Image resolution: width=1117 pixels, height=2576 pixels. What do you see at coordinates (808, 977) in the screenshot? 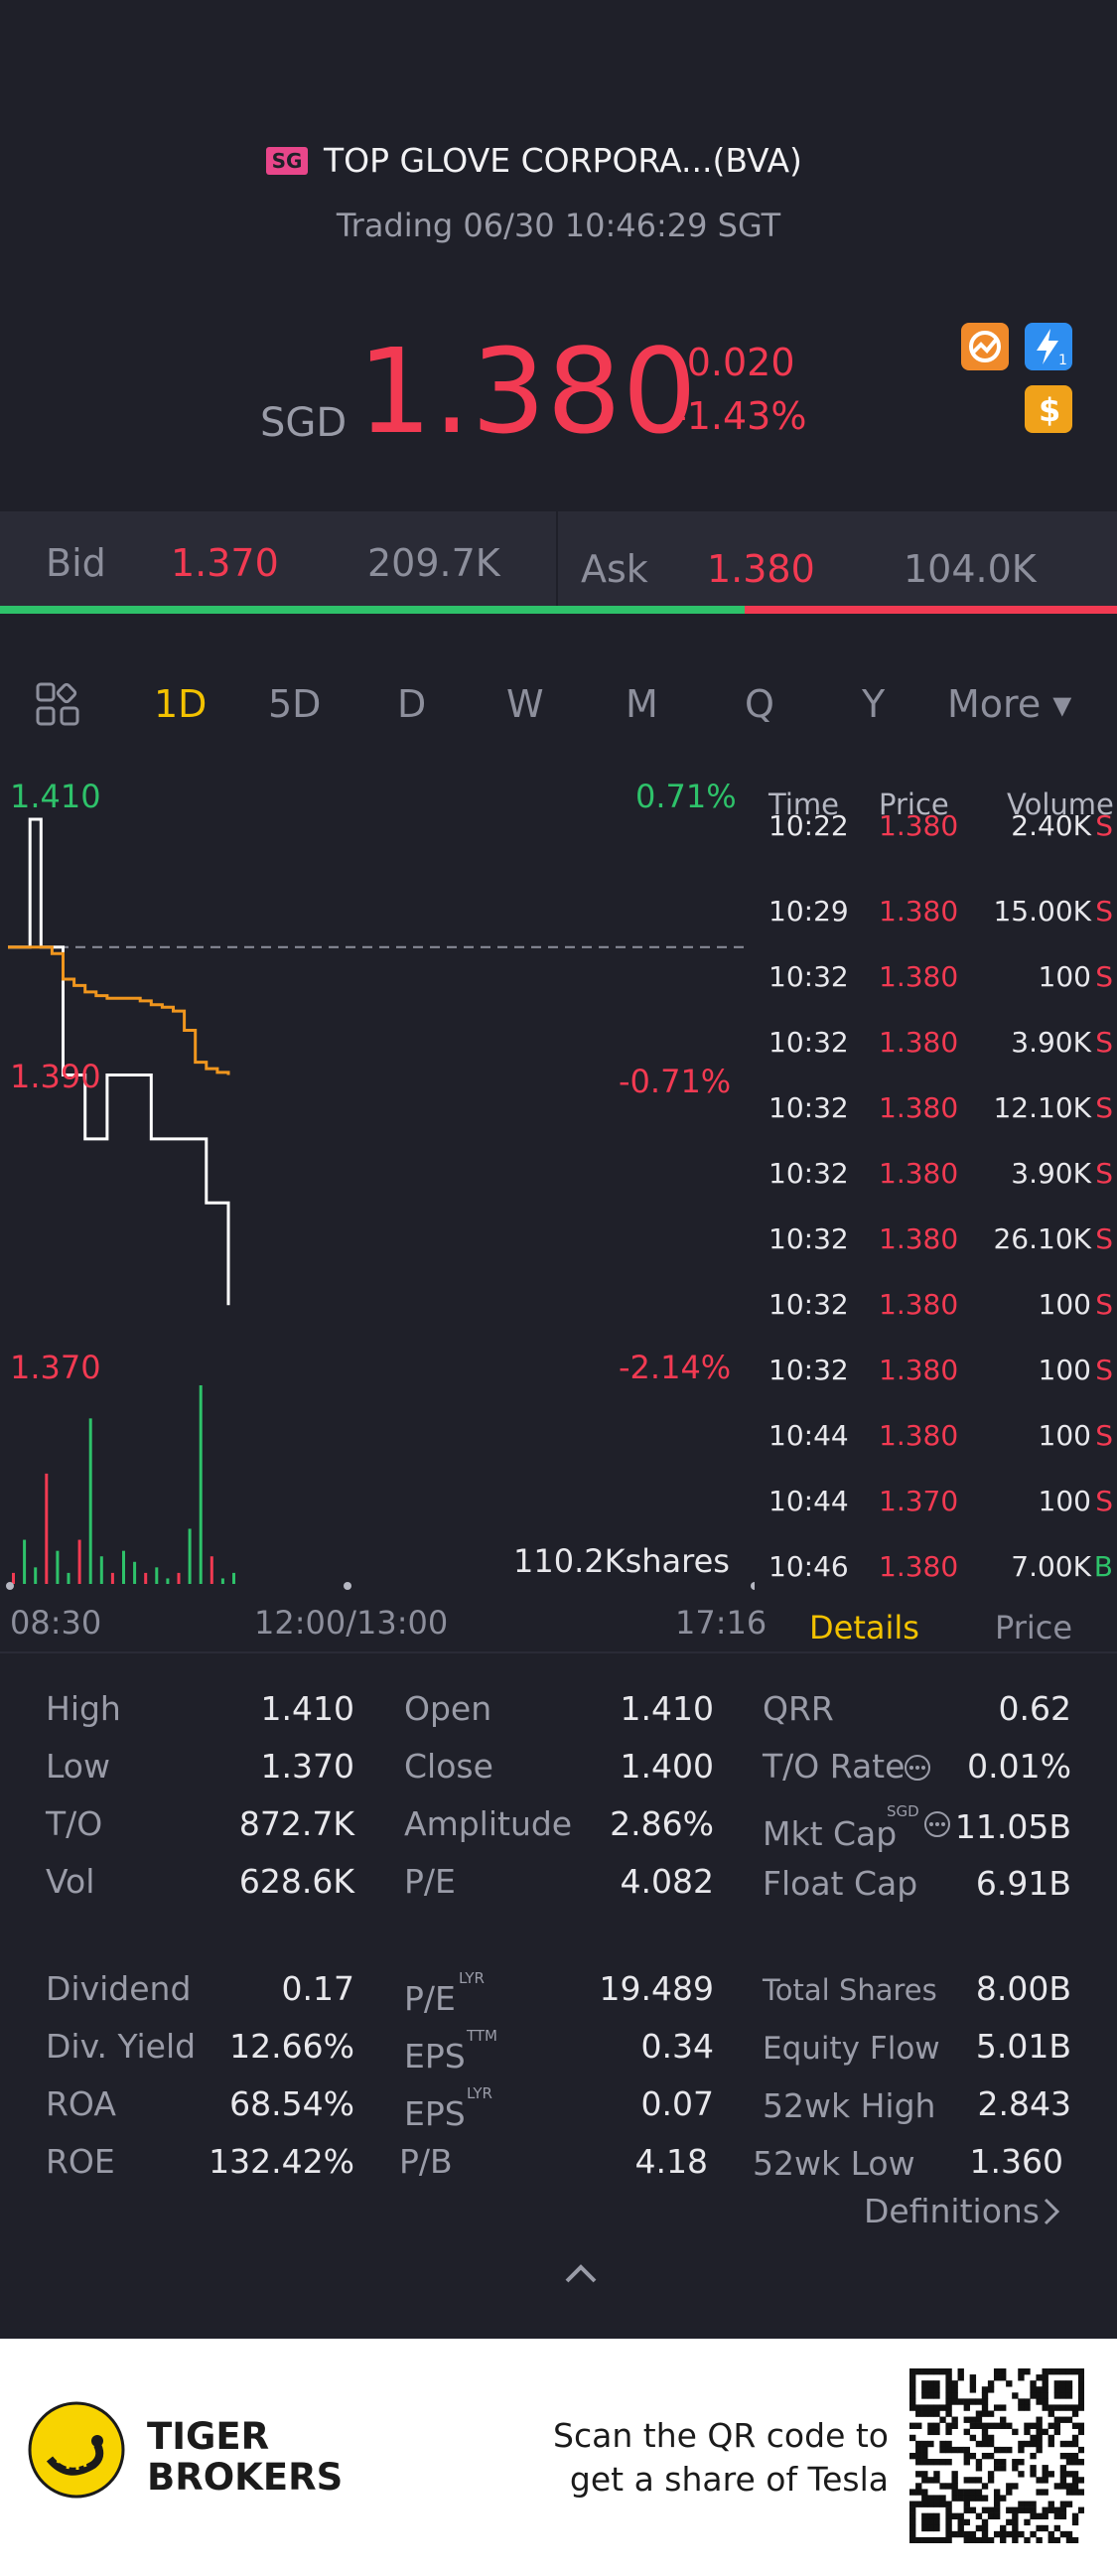
I see `trade-time: 10:32` at bounding box center [808, 977].